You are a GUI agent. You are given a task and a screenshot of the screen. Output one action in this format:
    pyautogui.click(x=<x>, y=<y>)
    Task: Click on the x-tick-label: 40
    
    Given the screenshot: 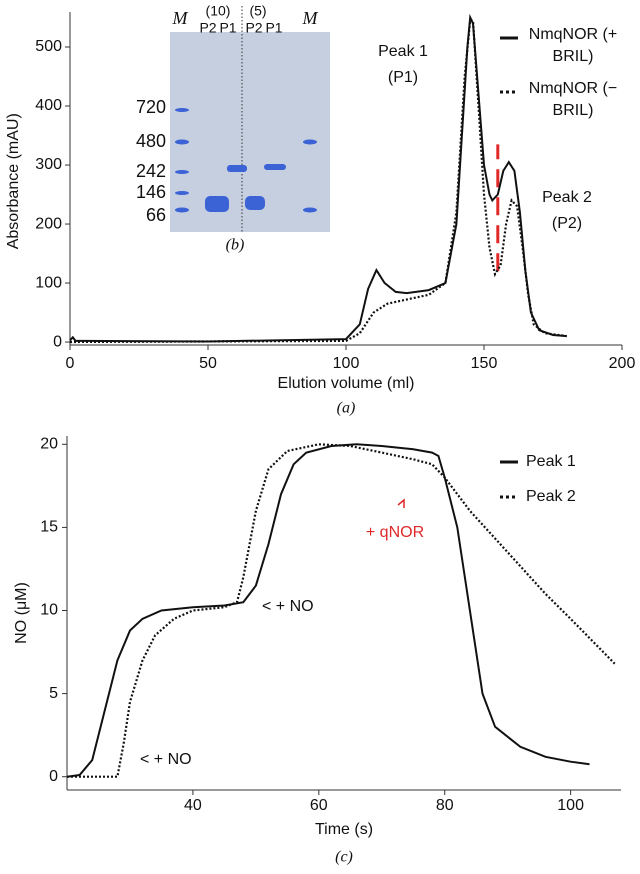 What is the action you would take?
    pyautogui.click(x=193, y=805)
    